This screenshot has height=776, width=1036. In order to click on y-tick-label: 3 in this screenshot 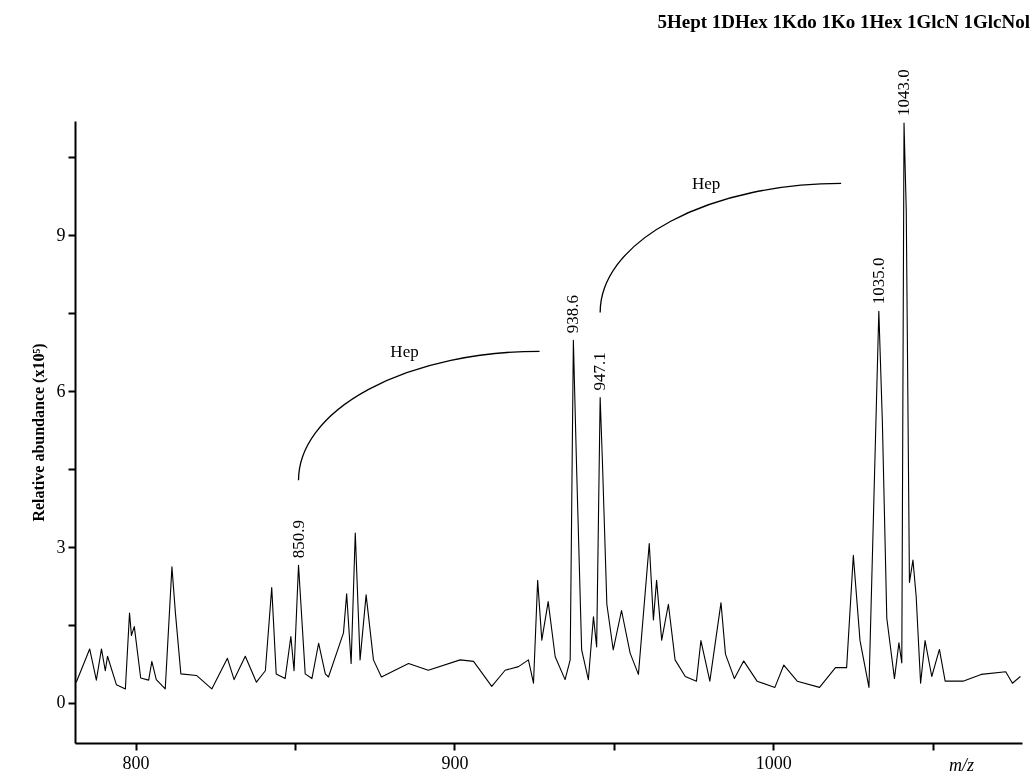, I will do `click(61, 546)`.